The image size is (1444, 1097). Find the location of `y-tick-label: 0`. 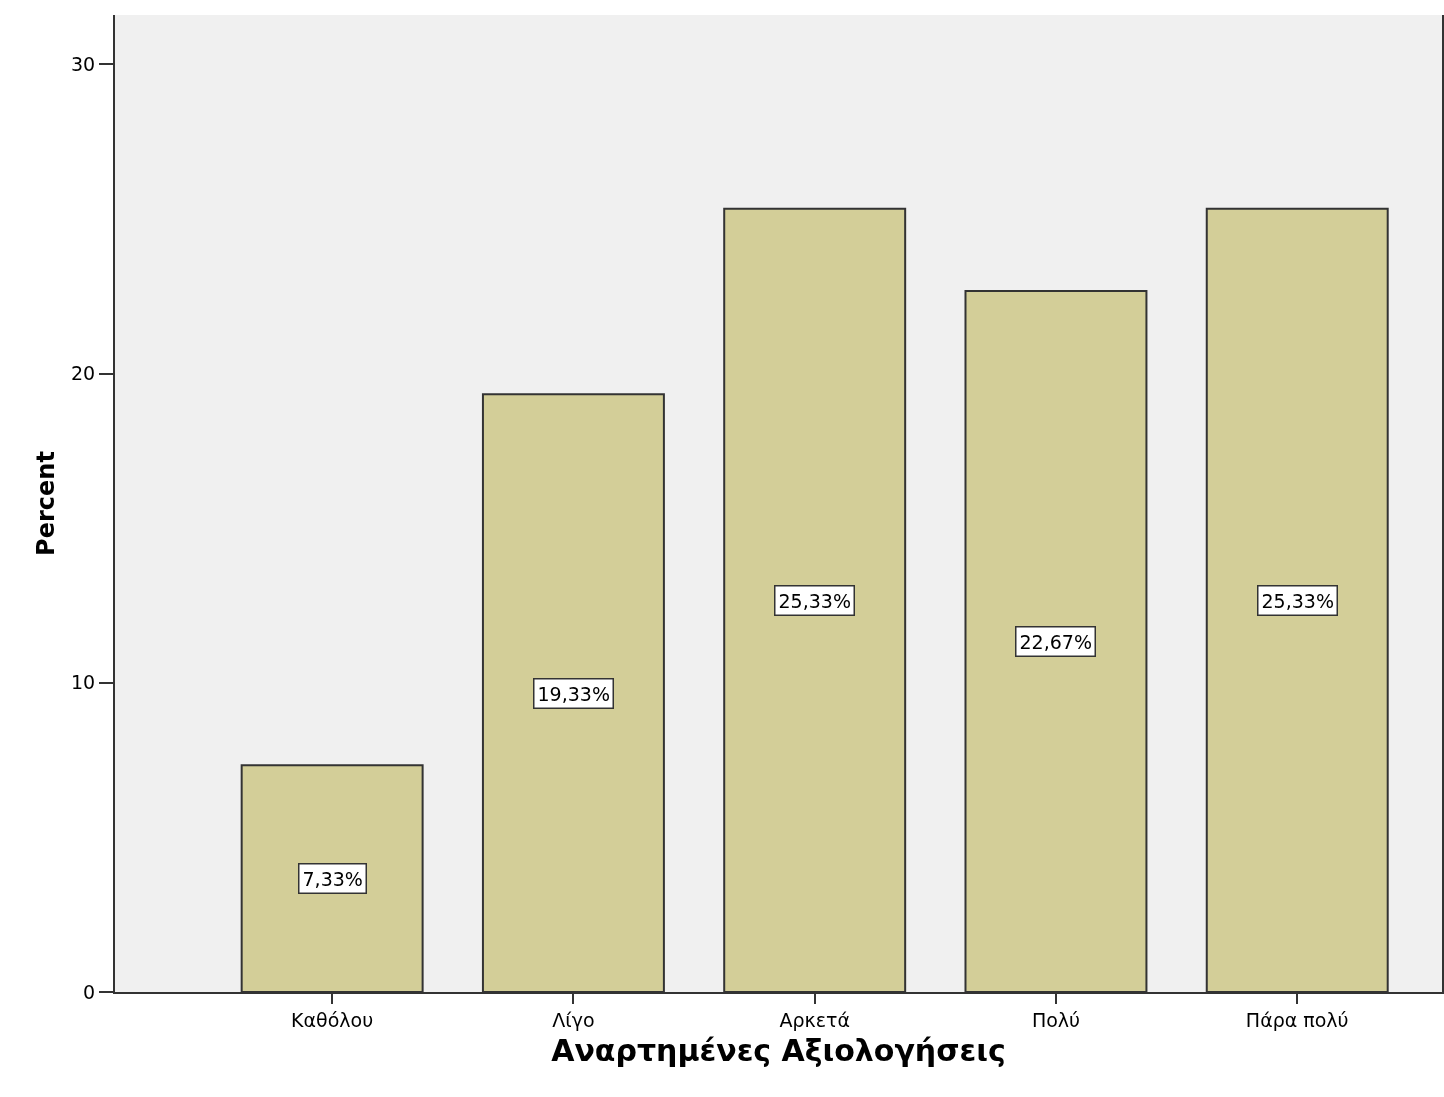

y-tick-label: 0 is located at coordinates (89, 991).